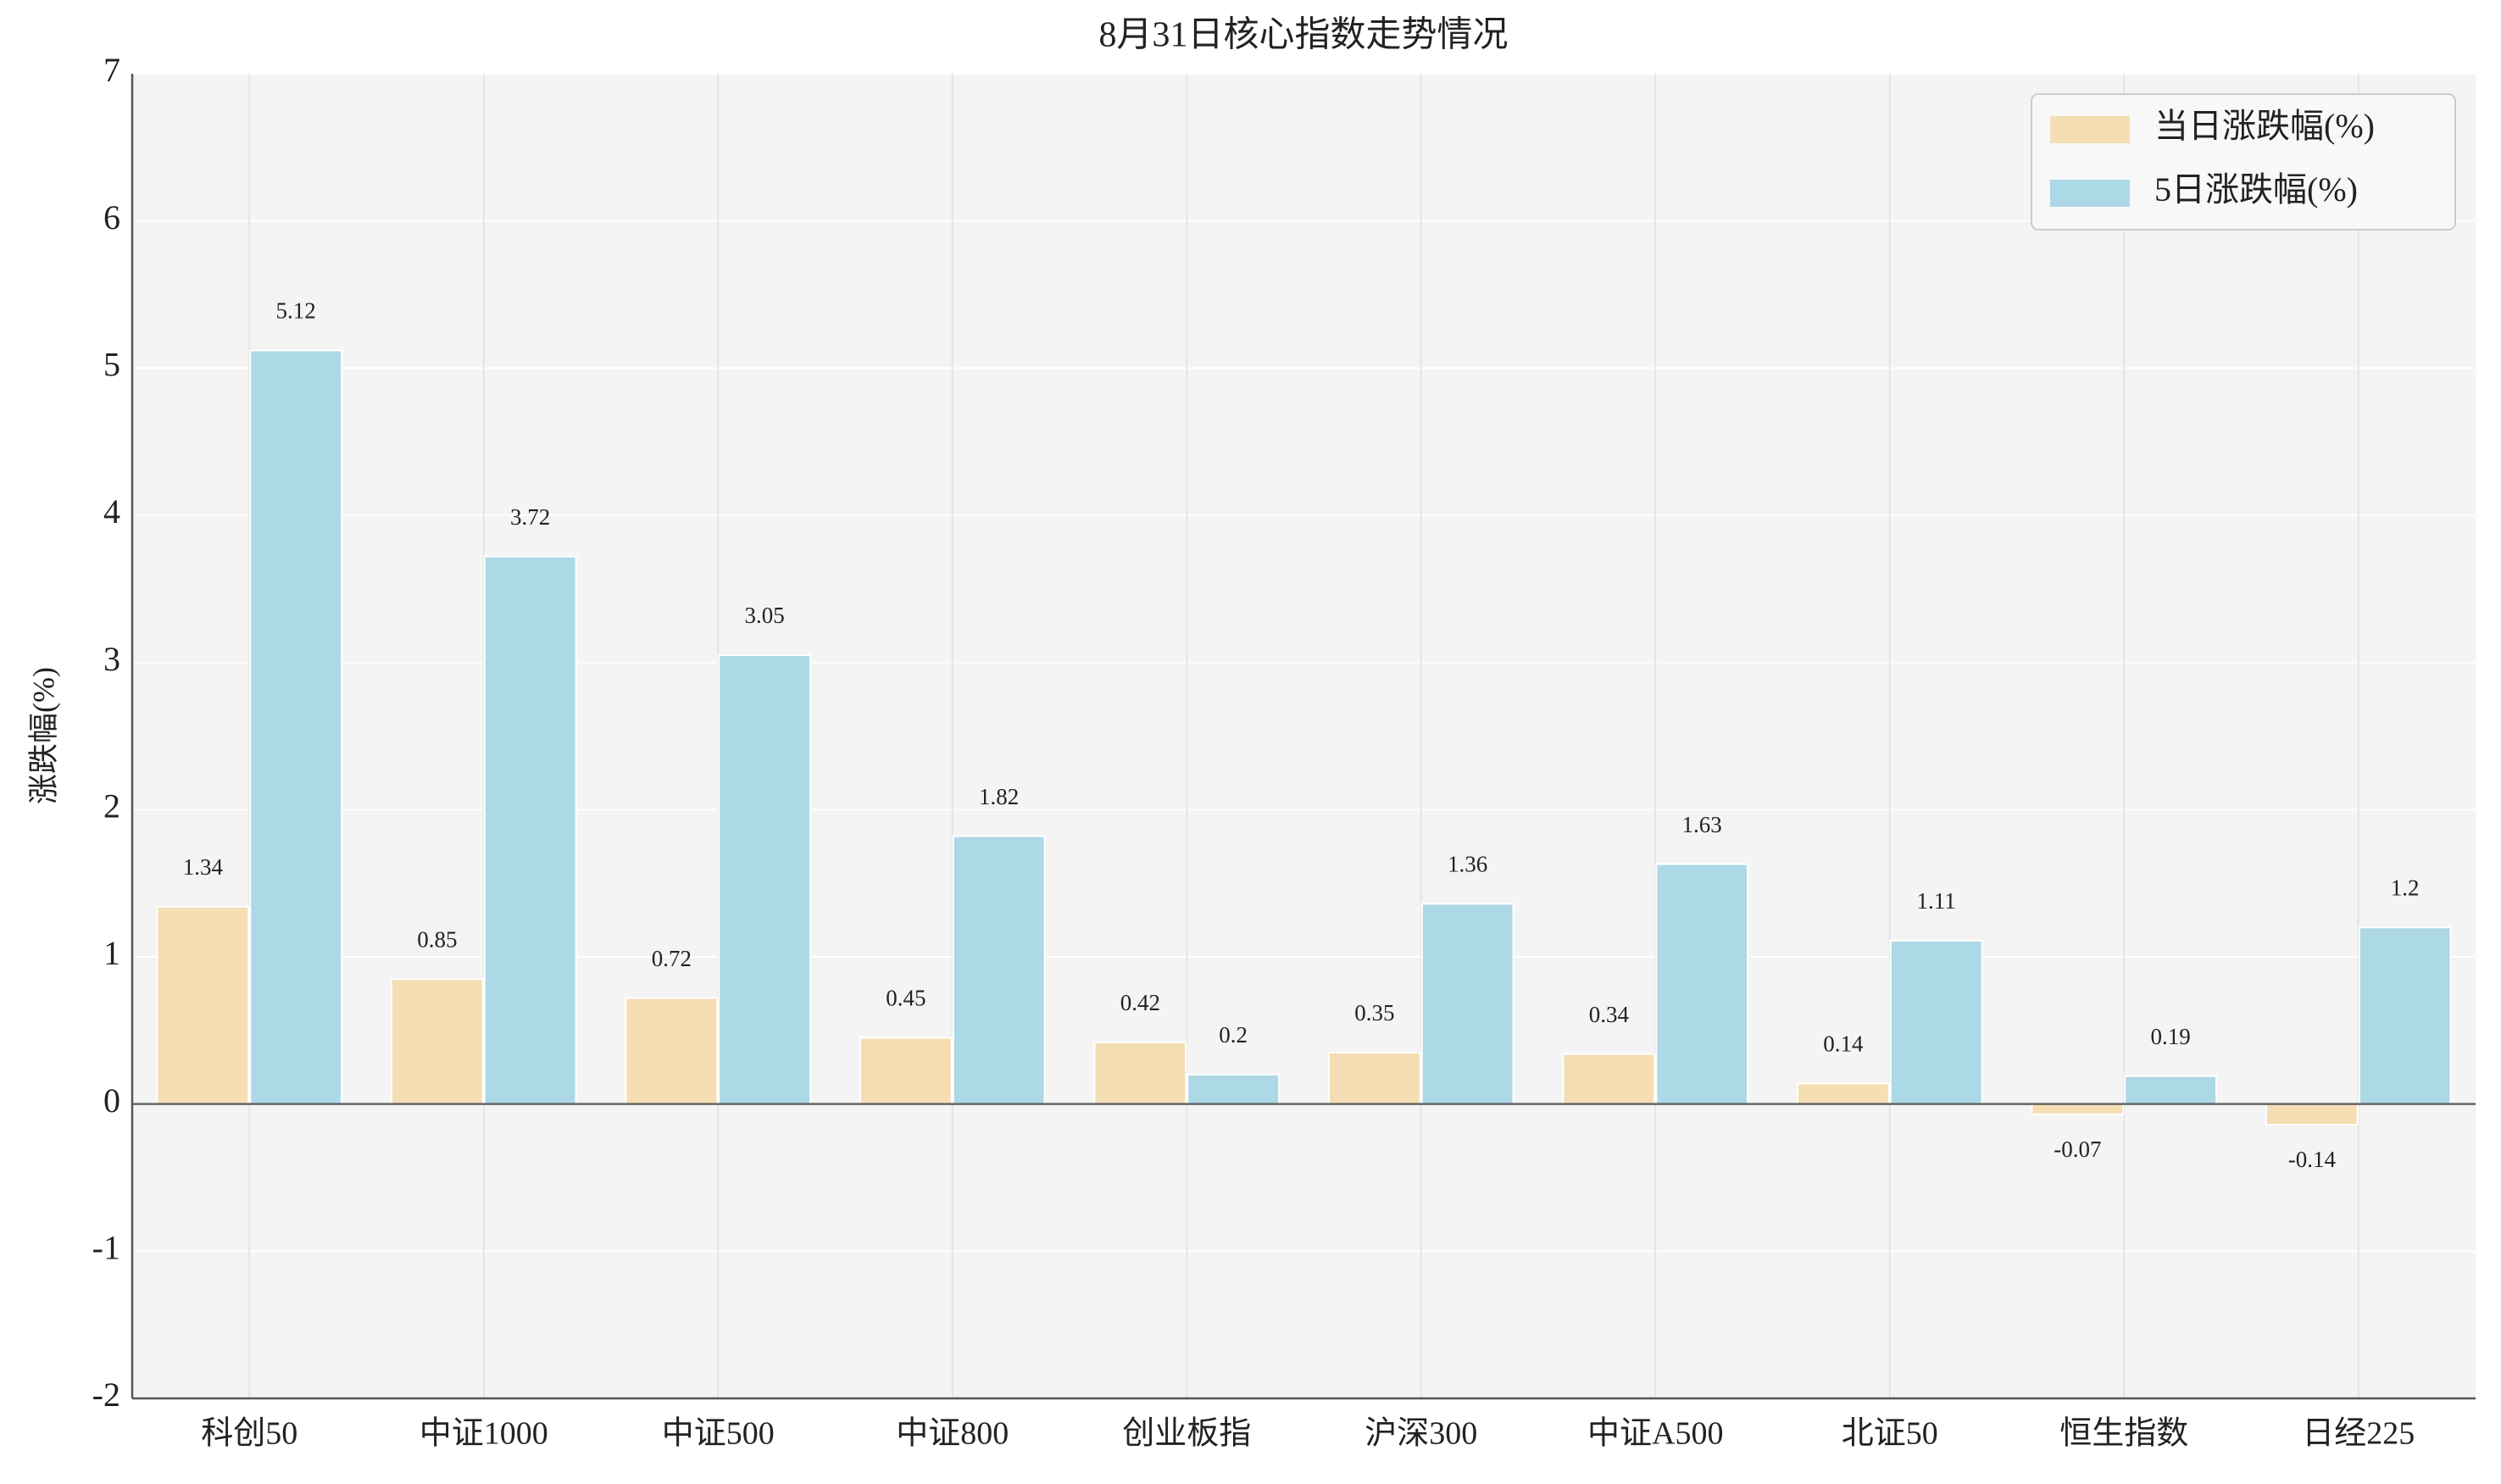 This screenshot has height=1484, width=2501. What do you see at coordinates (111, 365) in the screenshot?
I see `y-tick-label: 5` at bounding box center [111, 365].